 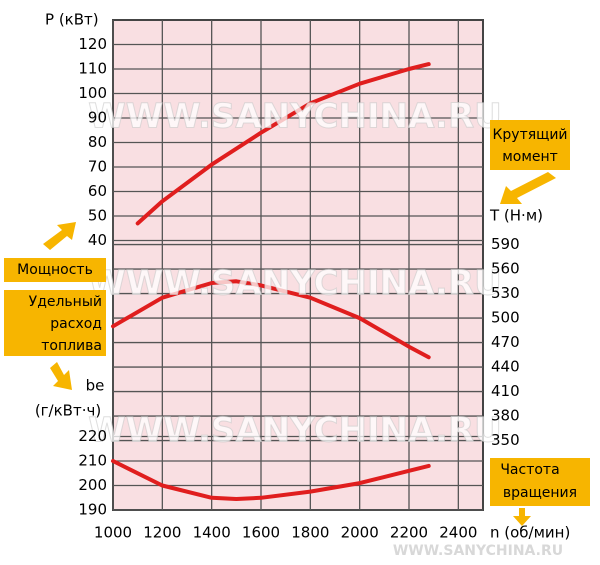 What do you see at coordinates (95, 386) in the screenshot?
I see `y3-axis-label: be` at bounding box center [95, 386].